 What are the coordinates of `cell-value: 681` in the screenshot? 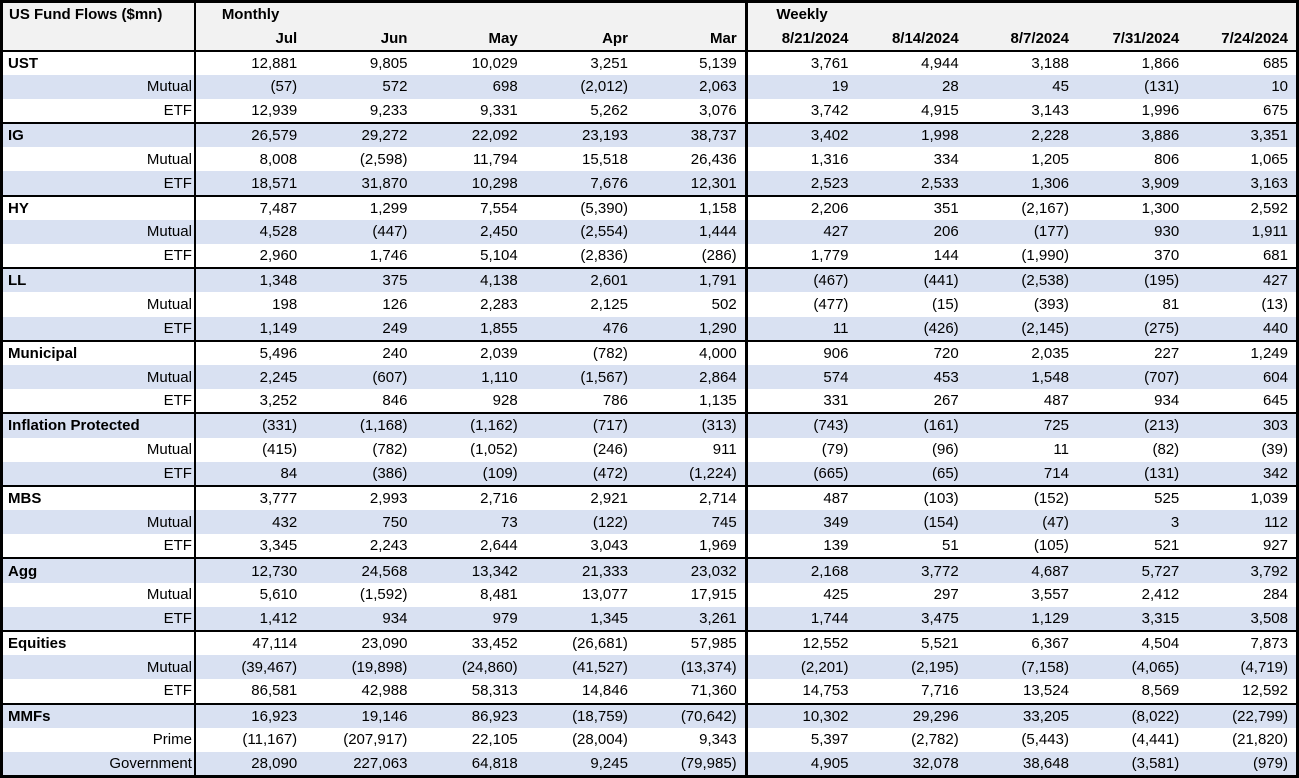 It's located at (1275, 256).